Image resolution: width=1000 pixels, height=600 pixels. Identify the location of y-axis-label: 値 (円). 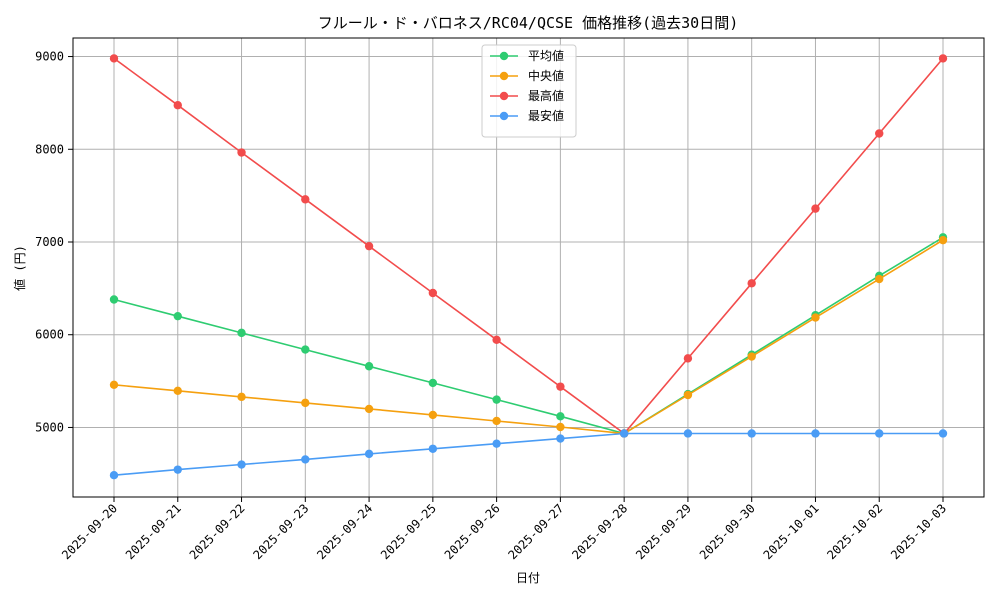
(19, 268).